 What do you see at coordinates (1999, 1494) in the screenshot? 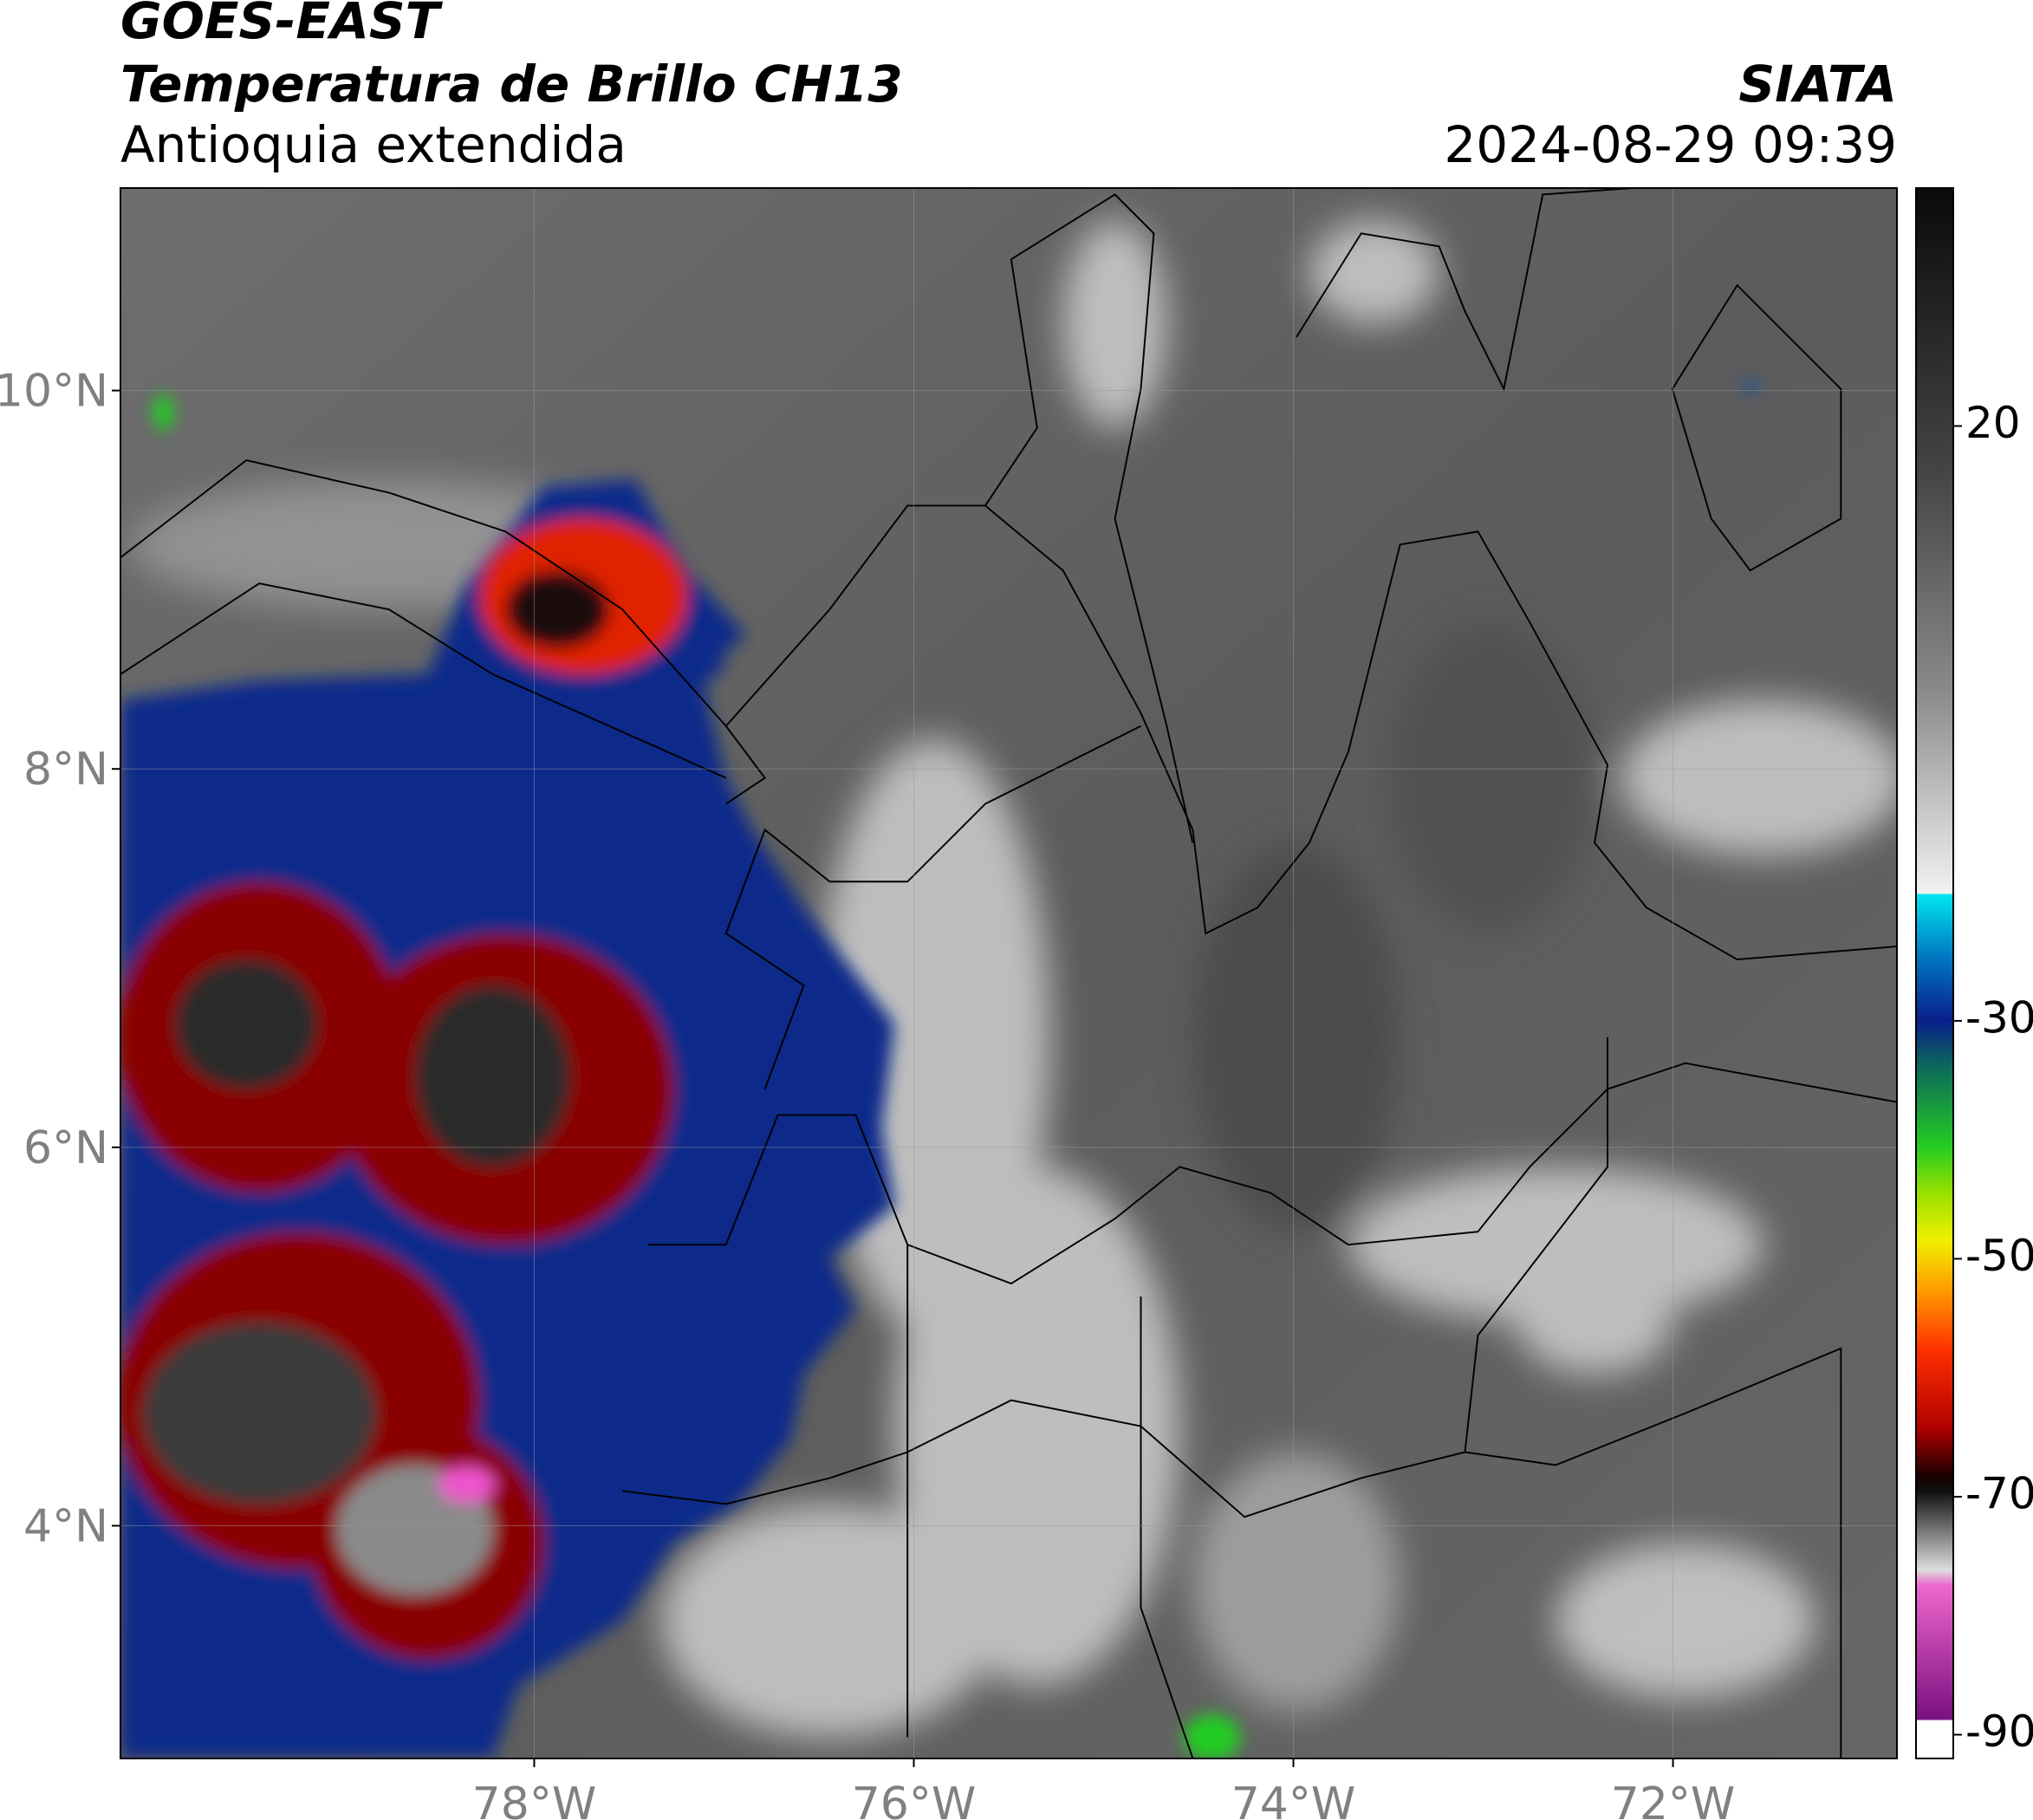
I see `colorbar-tick-label: -70` at bounding box center [1999, 1494].